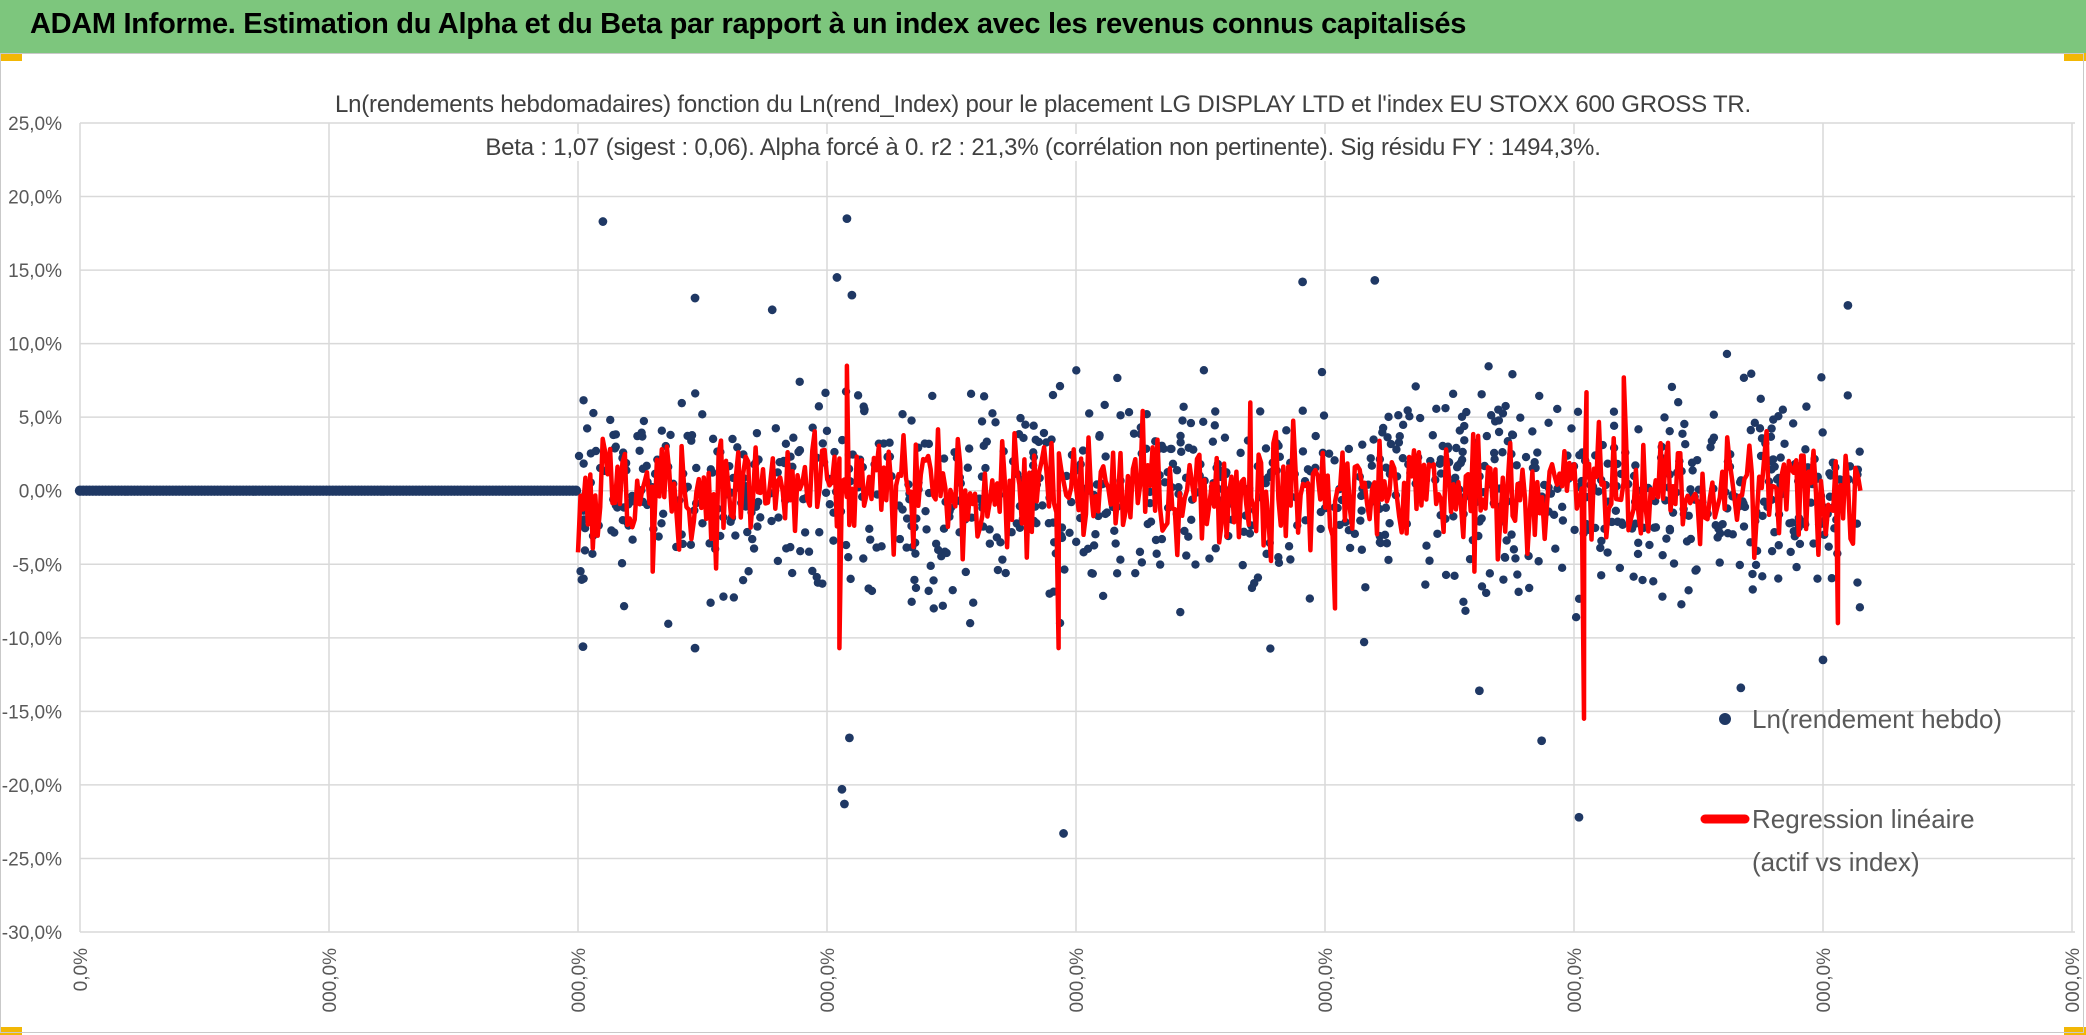 Image resolution: width=2086 pixels, height=1035 pixels. Describe the element at coordinates (1877, 719) in the screenshot. I see `legend-label-points: Ln(rendement hebdo)` at that location.